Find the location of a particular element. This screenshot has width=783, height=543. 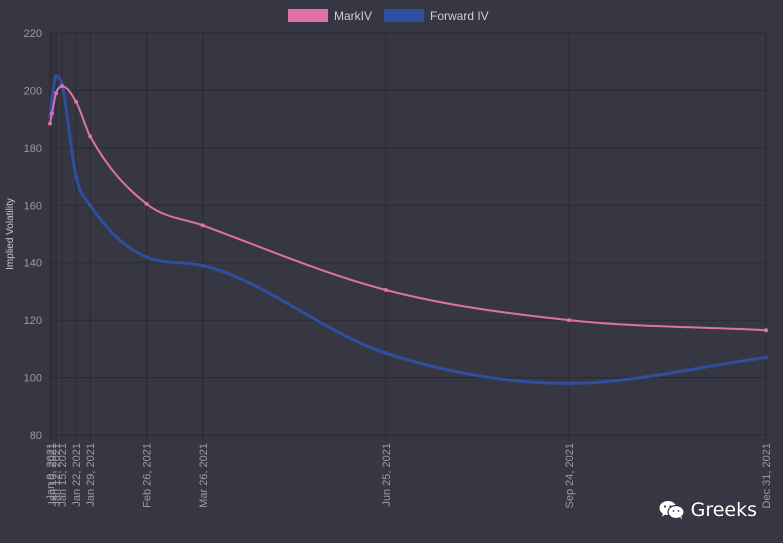

y-tick-label: 140 is located at coordinates (33, 264).